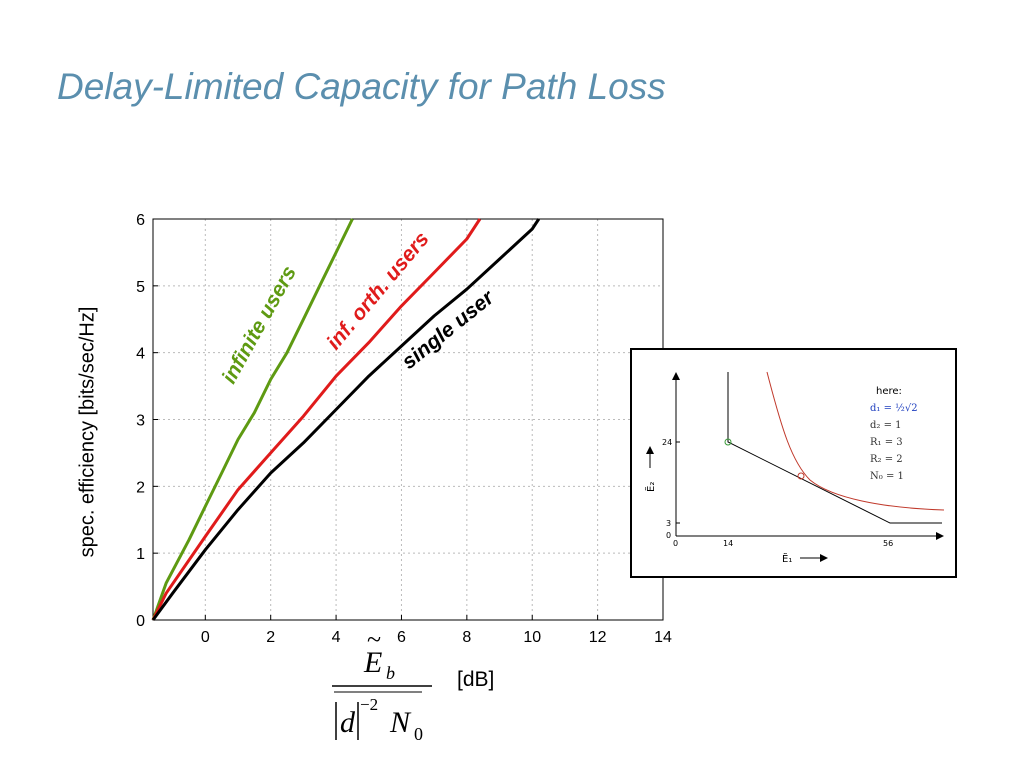 The image size is (1024, 768). What do you see at coordinates (259, 324) in the screenshot?
I see `series-label: infinite users` at bounding box center [259, 324].